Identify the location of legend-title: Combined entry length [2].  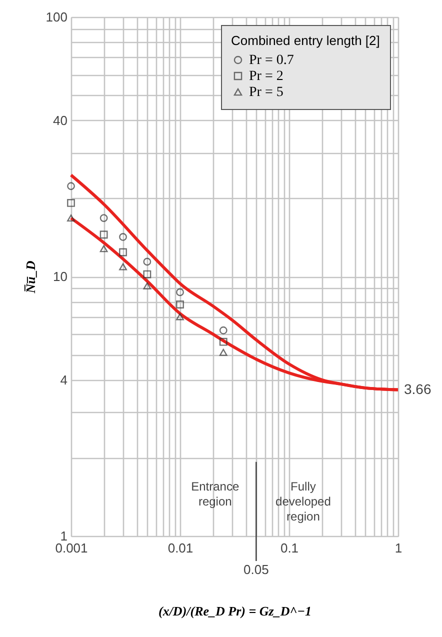
(305, 40).